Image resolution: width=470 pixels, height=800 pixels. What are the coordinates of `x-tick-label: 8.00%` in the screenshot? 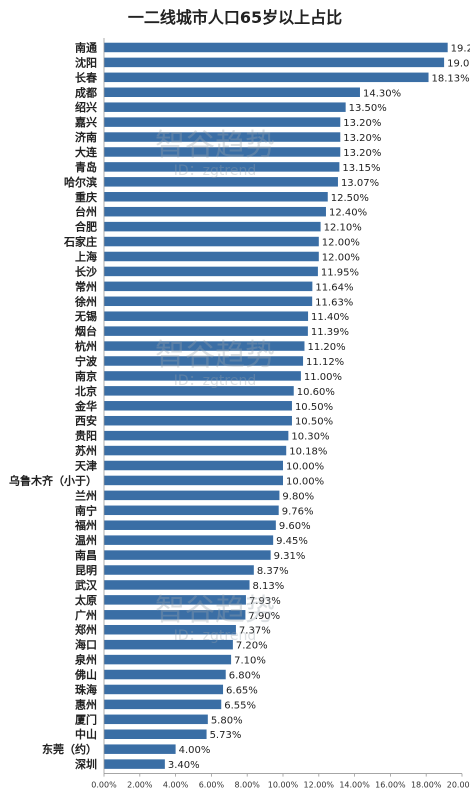 It's located at (247, 785).